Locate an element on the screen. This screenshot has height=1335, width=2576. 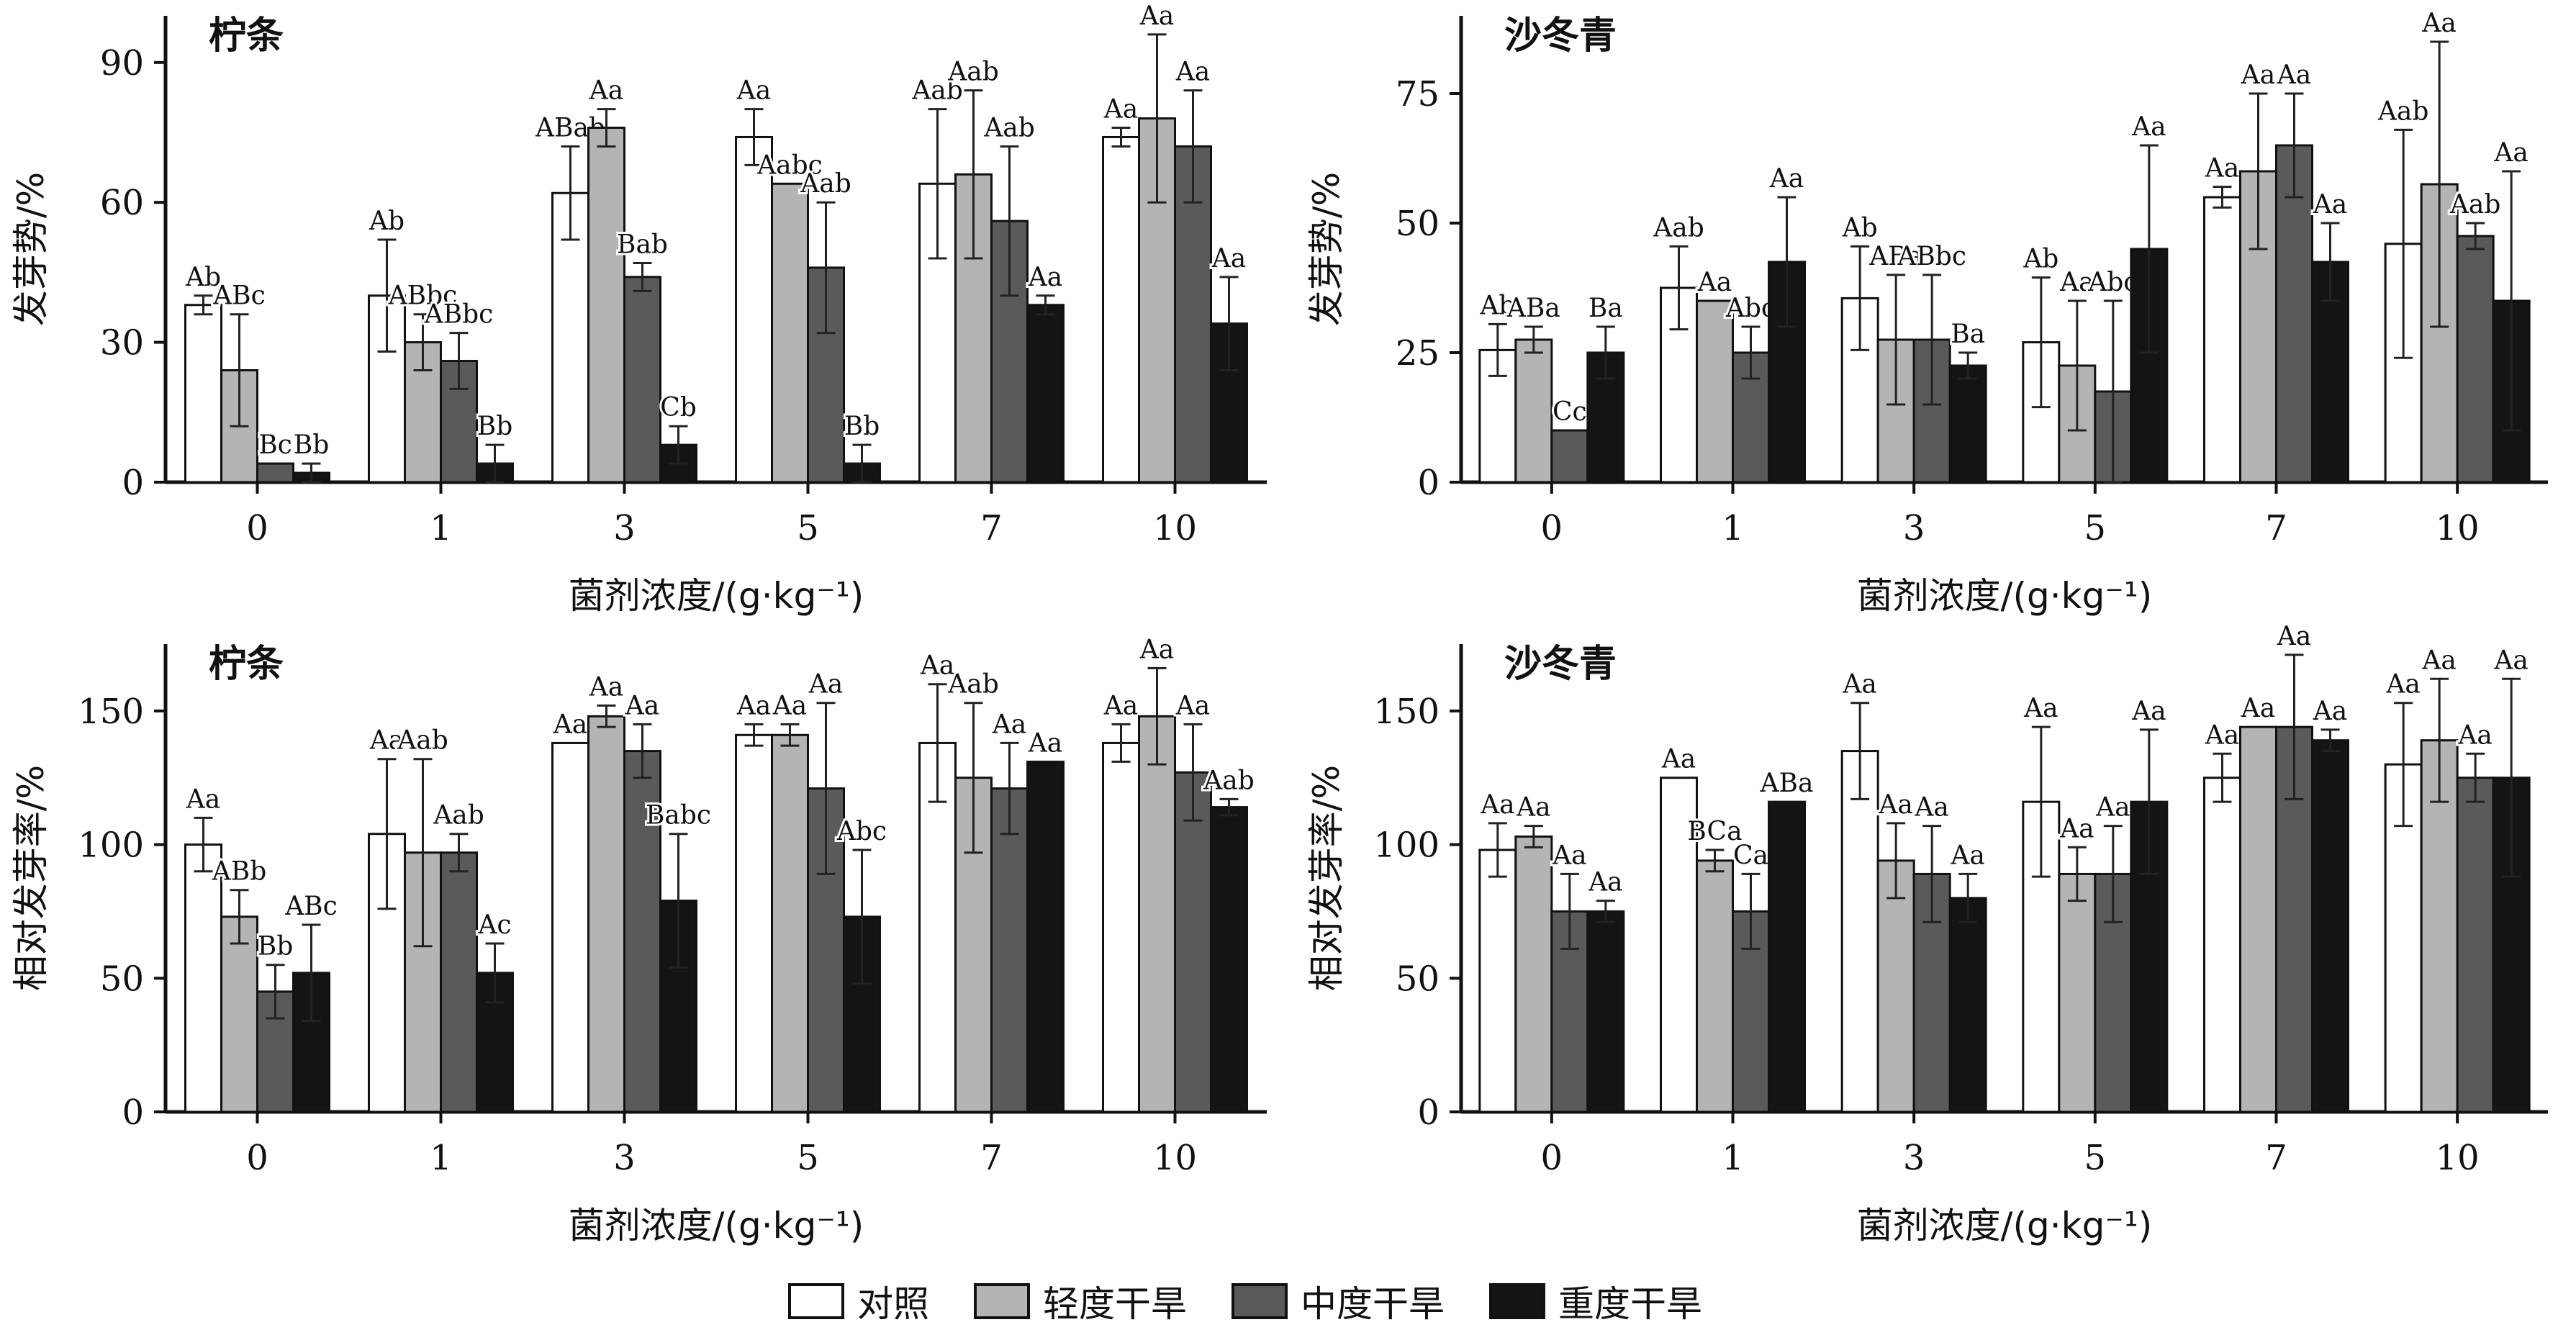
significance-label: Cc is located at coordinates (1570, 412).